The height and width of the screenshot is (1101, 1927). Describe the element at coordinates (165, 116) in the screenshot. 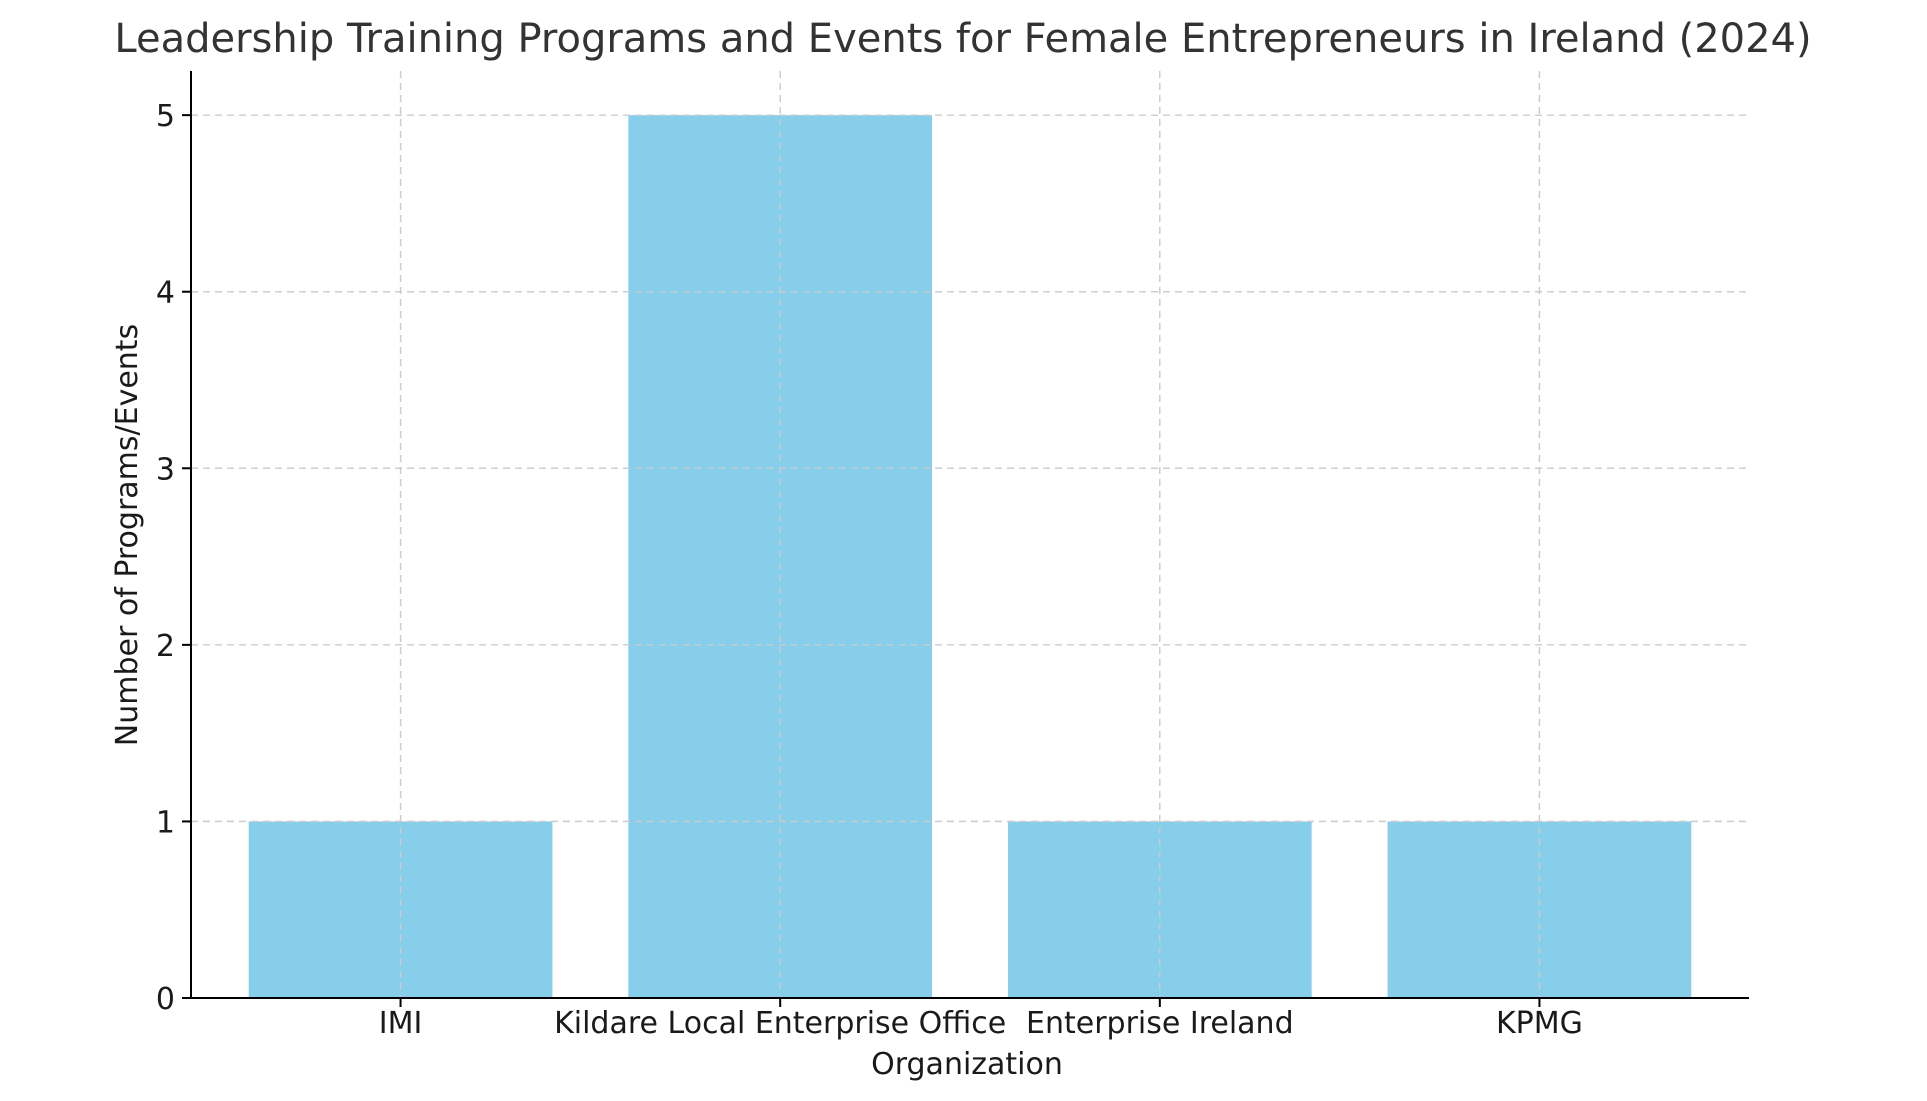

I see `y-tick-label: 5` at that location.